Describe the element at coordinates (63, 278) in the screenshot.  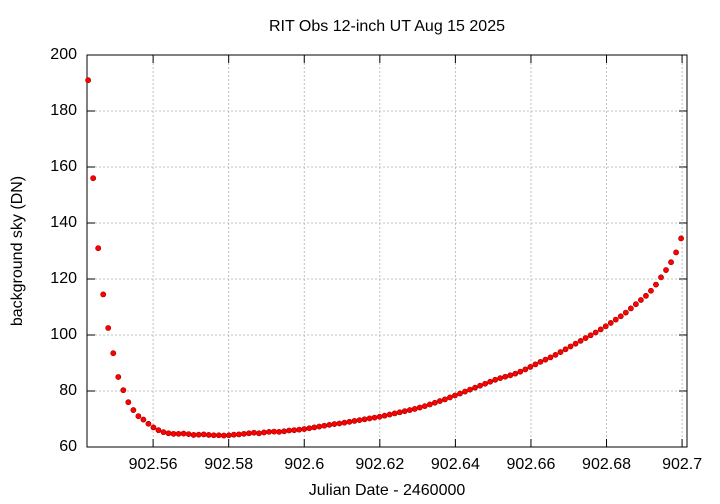
I see `y-tick-label: 120` at that location.